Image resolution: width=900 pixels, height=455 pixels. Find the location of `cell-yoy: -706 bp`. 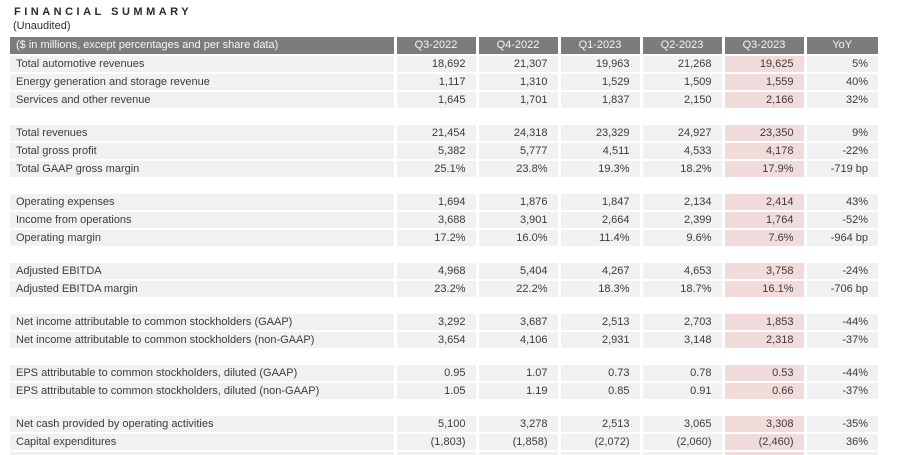

cell-yoy: -706 bp is located at coordinates (840, 288).